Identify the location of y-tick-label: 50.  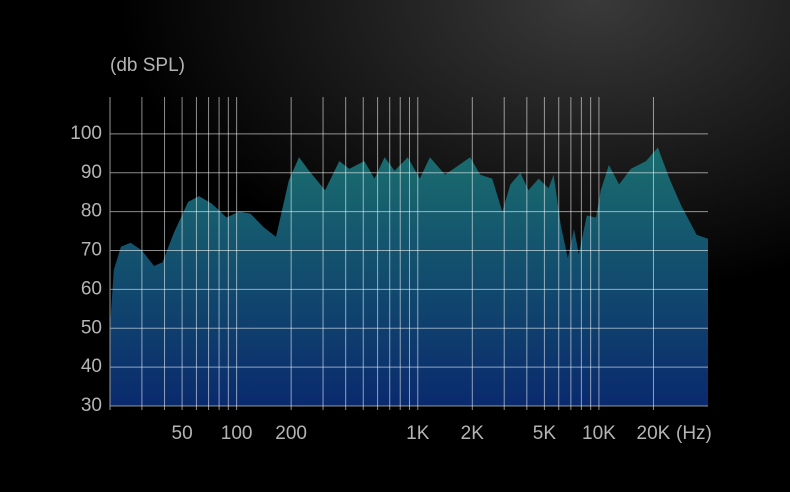
(91, 327).